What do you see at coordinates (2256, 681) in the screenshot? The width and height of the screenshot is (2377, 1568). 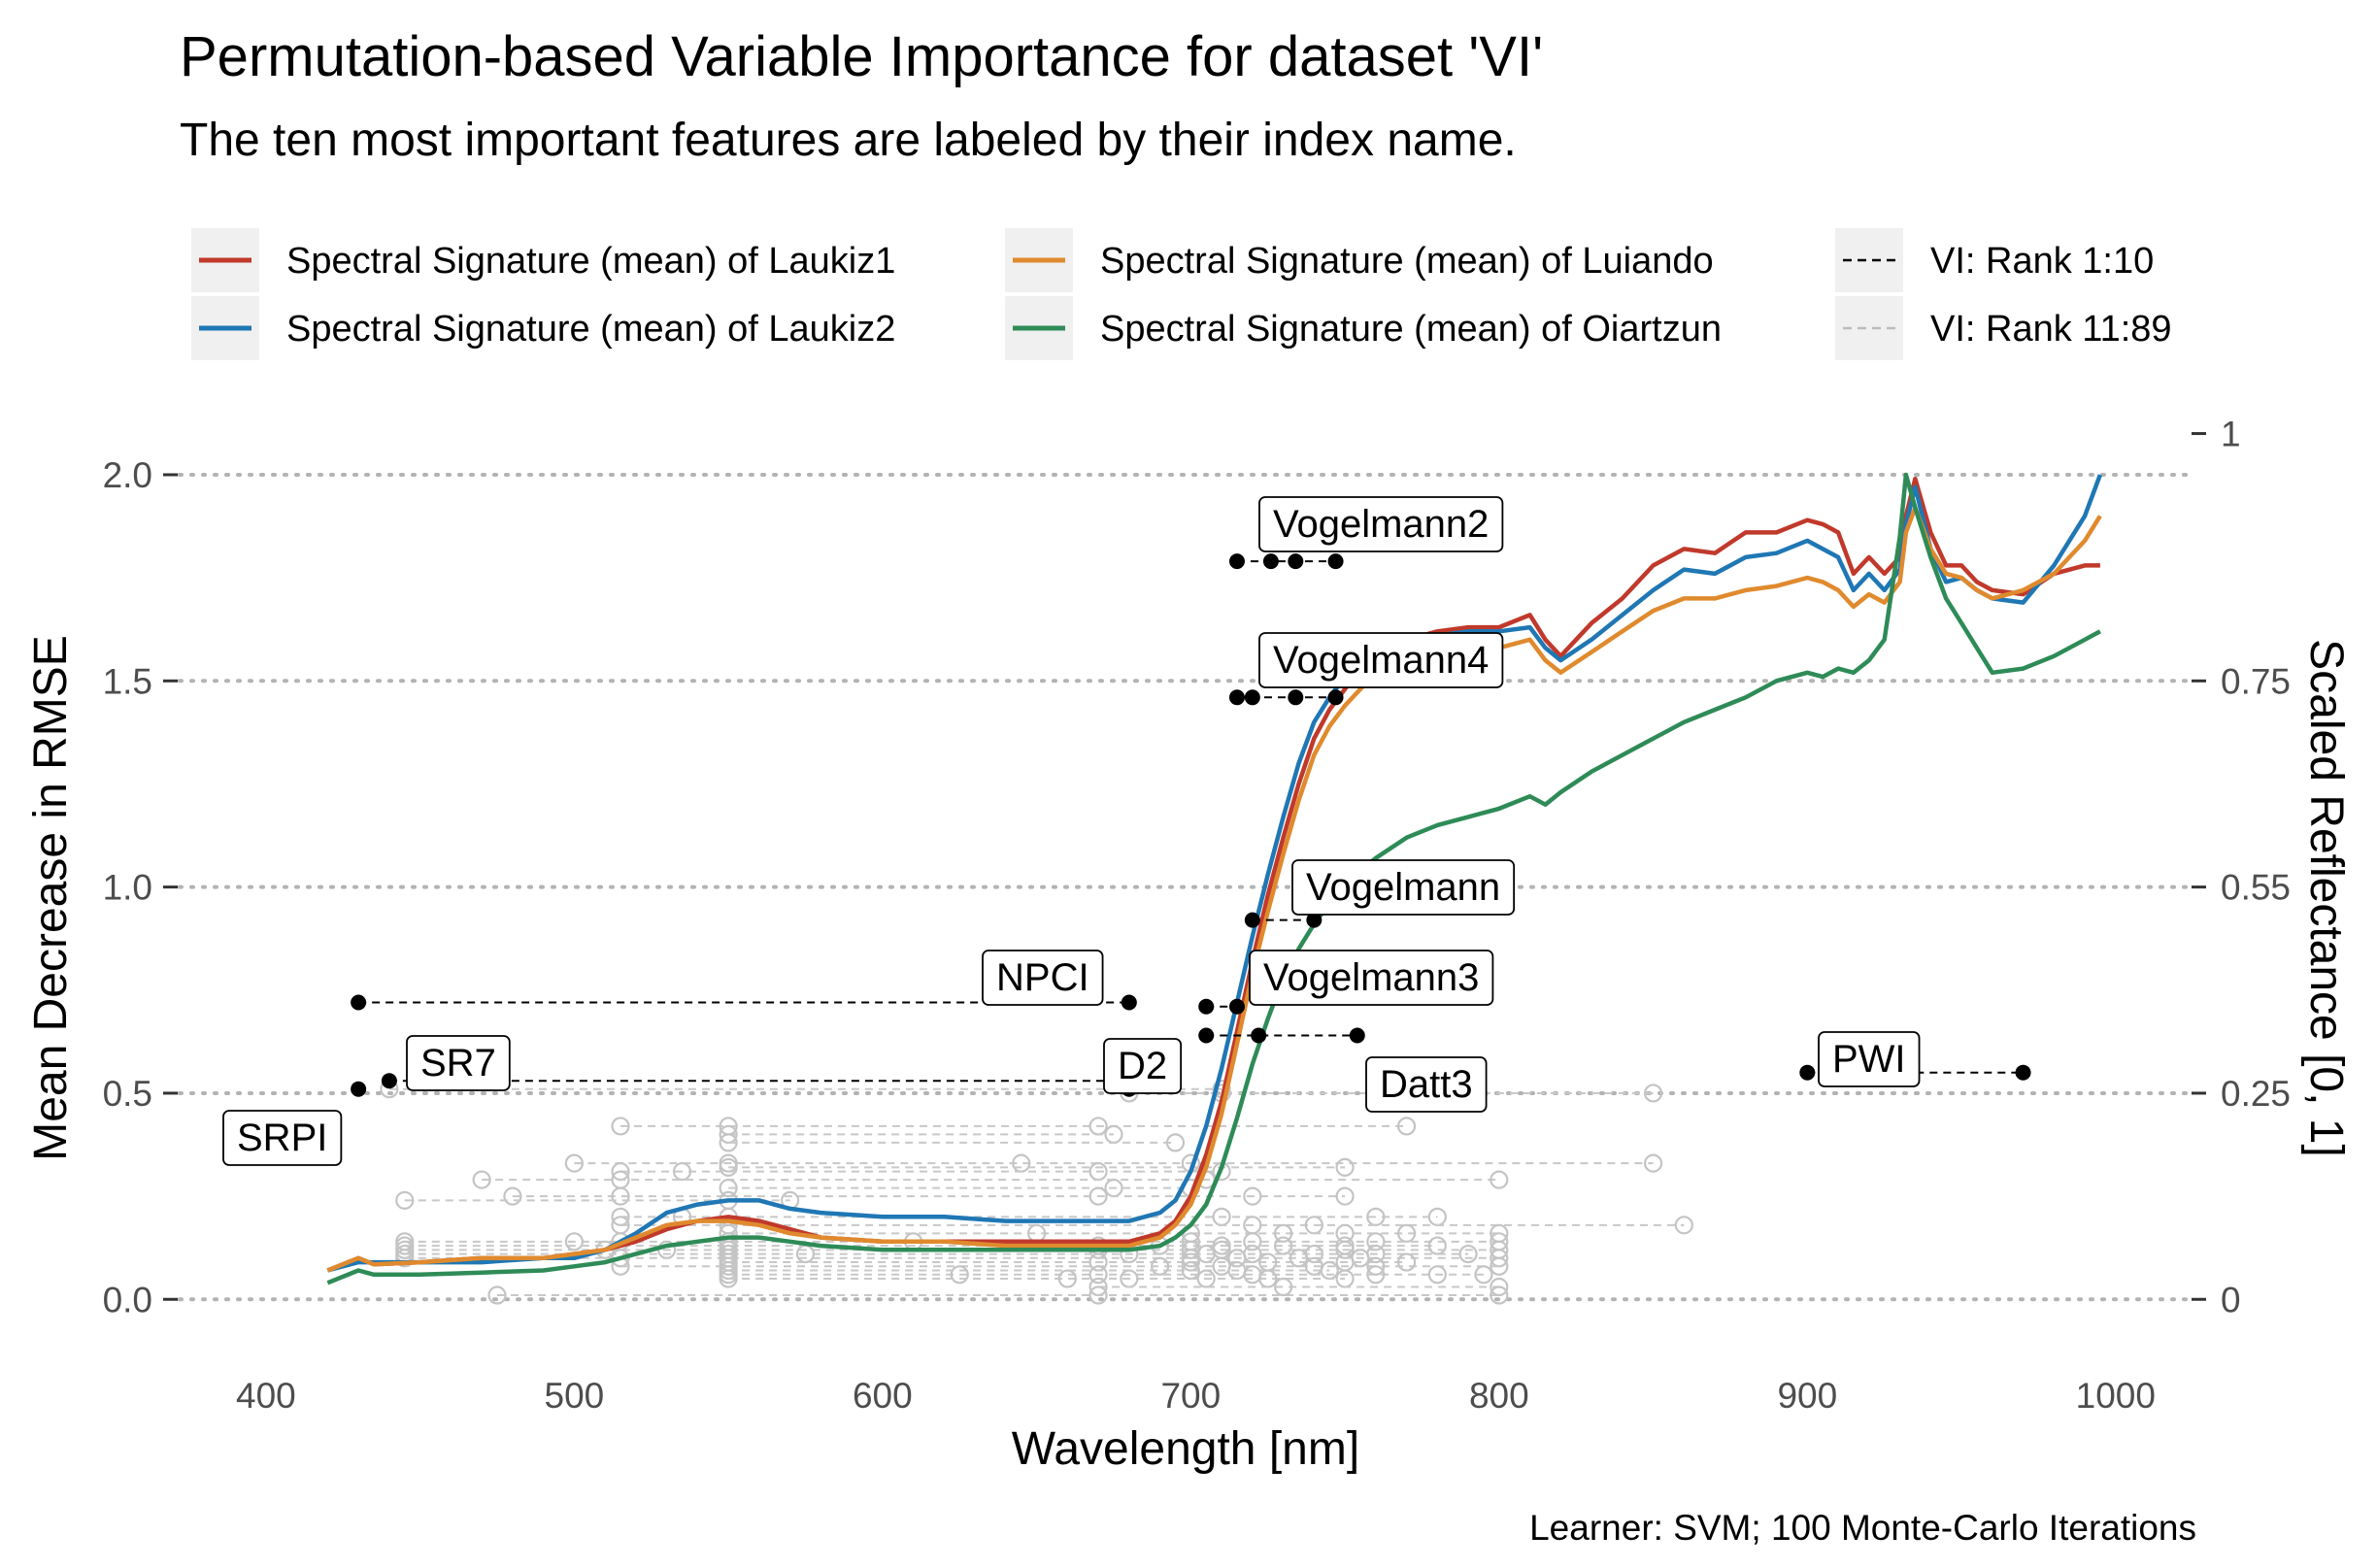 I see `y2-tick-label: 0.75` at bounding box center [2256, 681].